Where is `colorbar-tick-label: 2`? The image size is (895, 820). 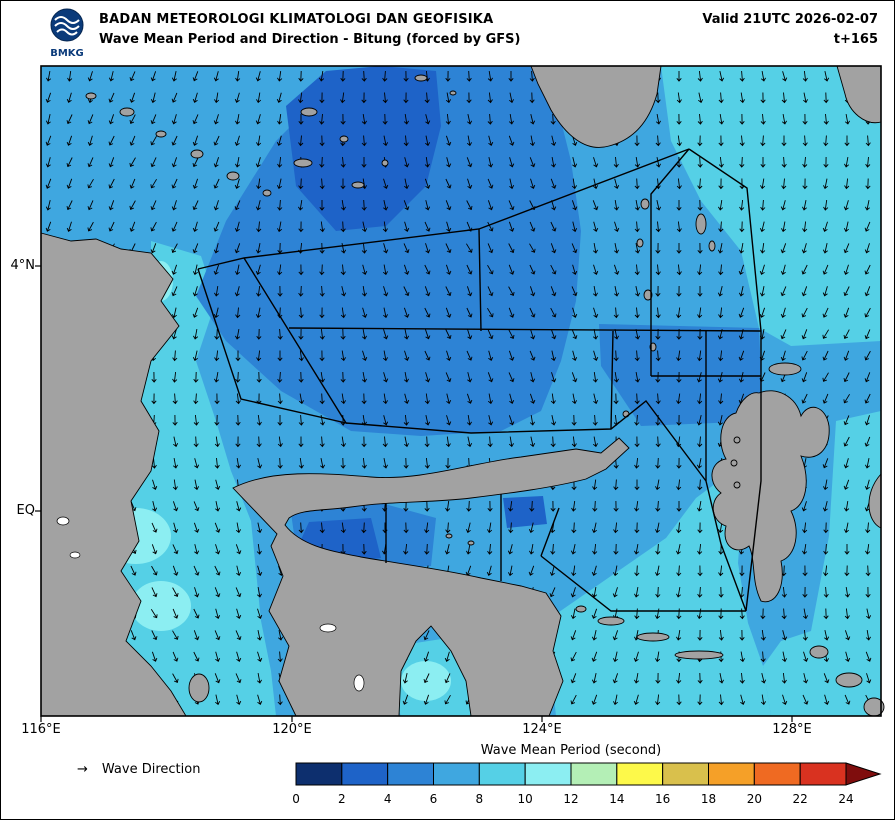 colorbar-tick-label: 2 is located at coordinates (342, 799).